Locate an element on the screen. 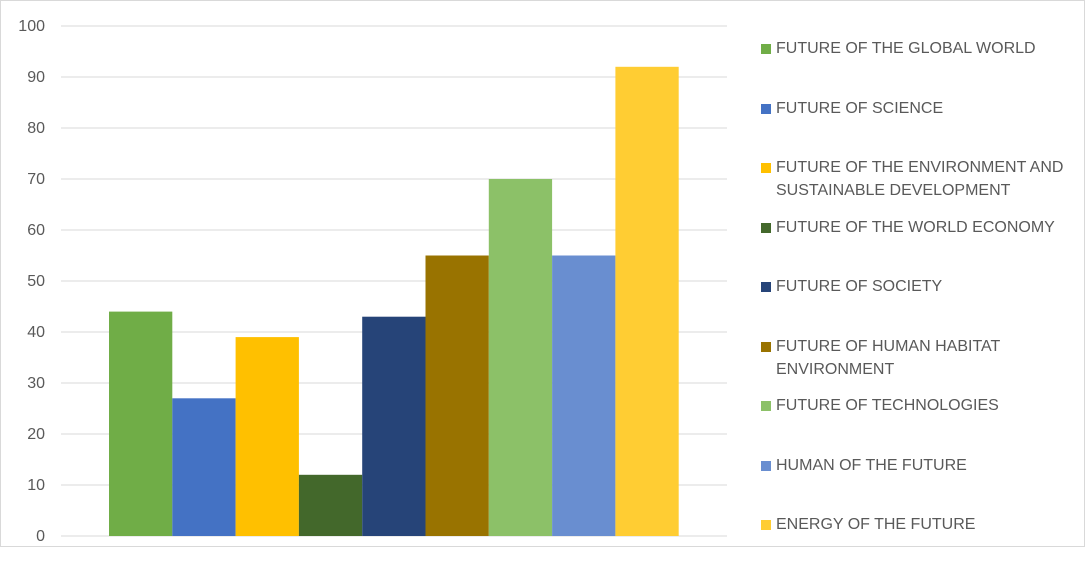  y-axis-tick-labels: 0 10 20 30 40 50 60 70 80 90 100 is located at coordinates (31, 281).